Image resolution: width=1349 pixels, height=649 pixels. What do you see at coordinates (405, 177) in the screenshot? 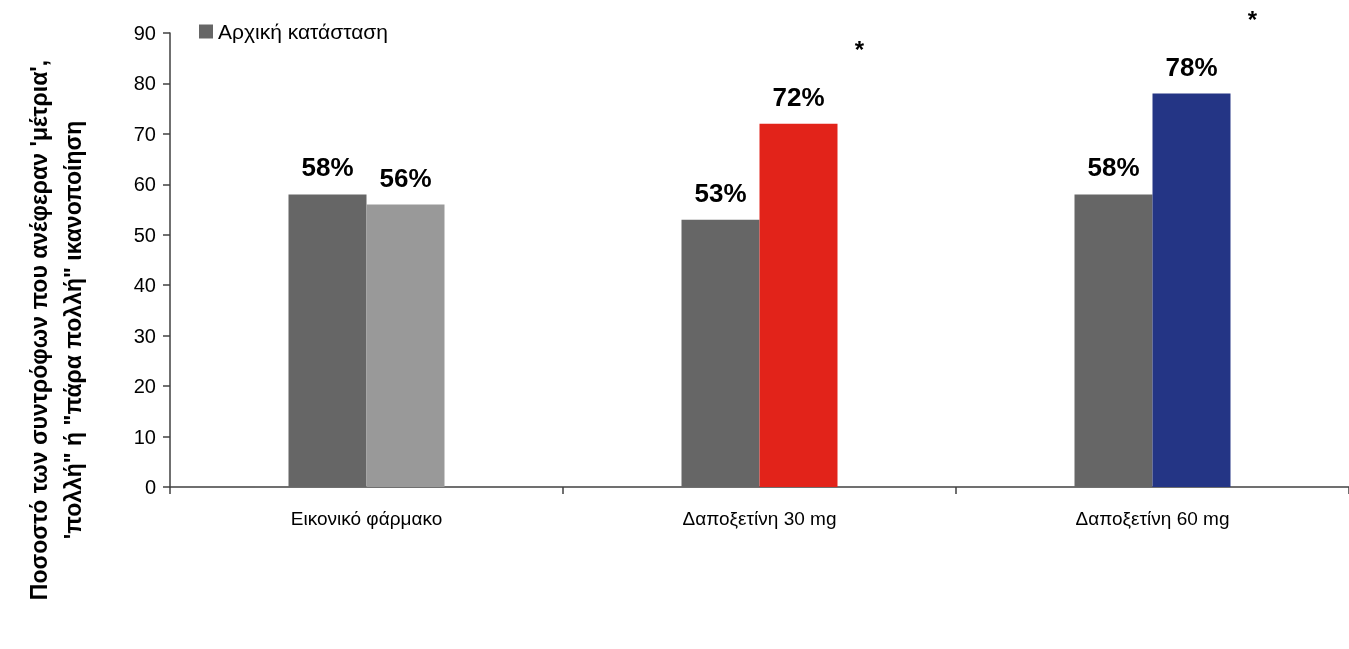
I see `data-label: 56%` at bounding box center [405, 177].